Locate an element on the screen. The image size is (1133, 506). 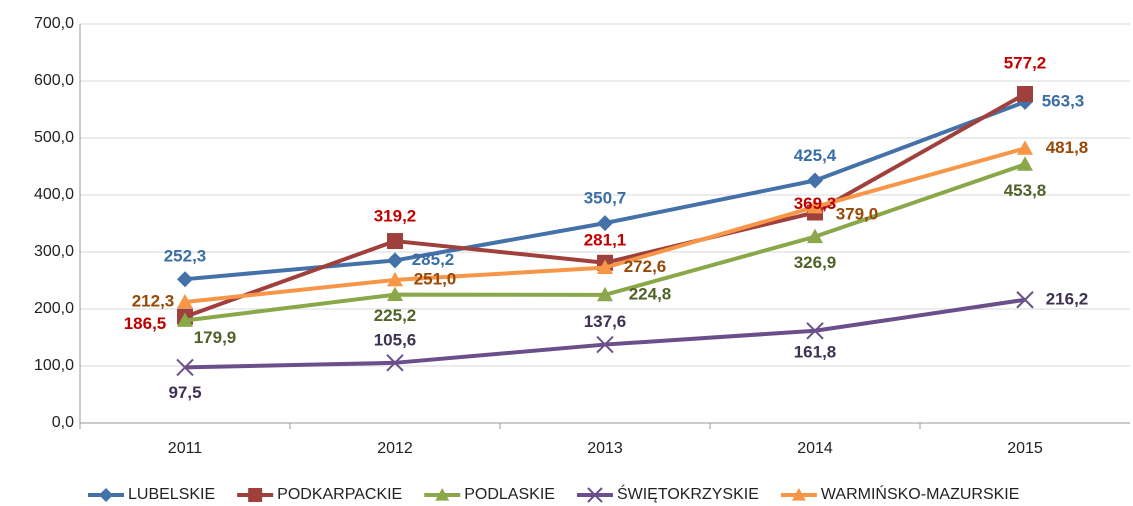
data-label: 186,5 is located at coordinates (145, 323).